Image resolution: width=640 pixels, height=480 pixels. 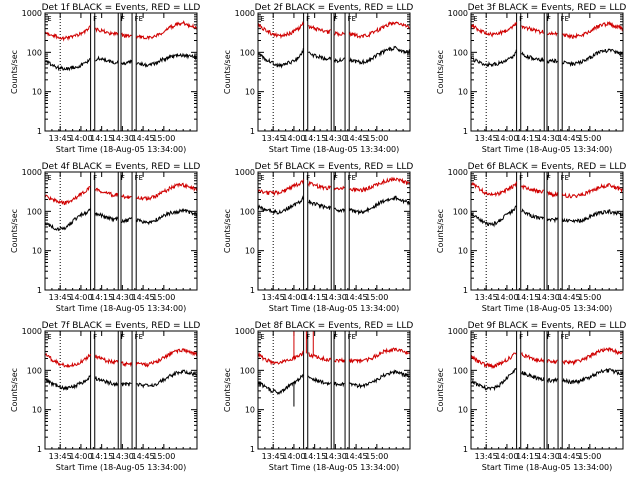 I want to click on panel-title: Det 9f BLACK = Events, RED = LLD, so click(x=547, y=326).